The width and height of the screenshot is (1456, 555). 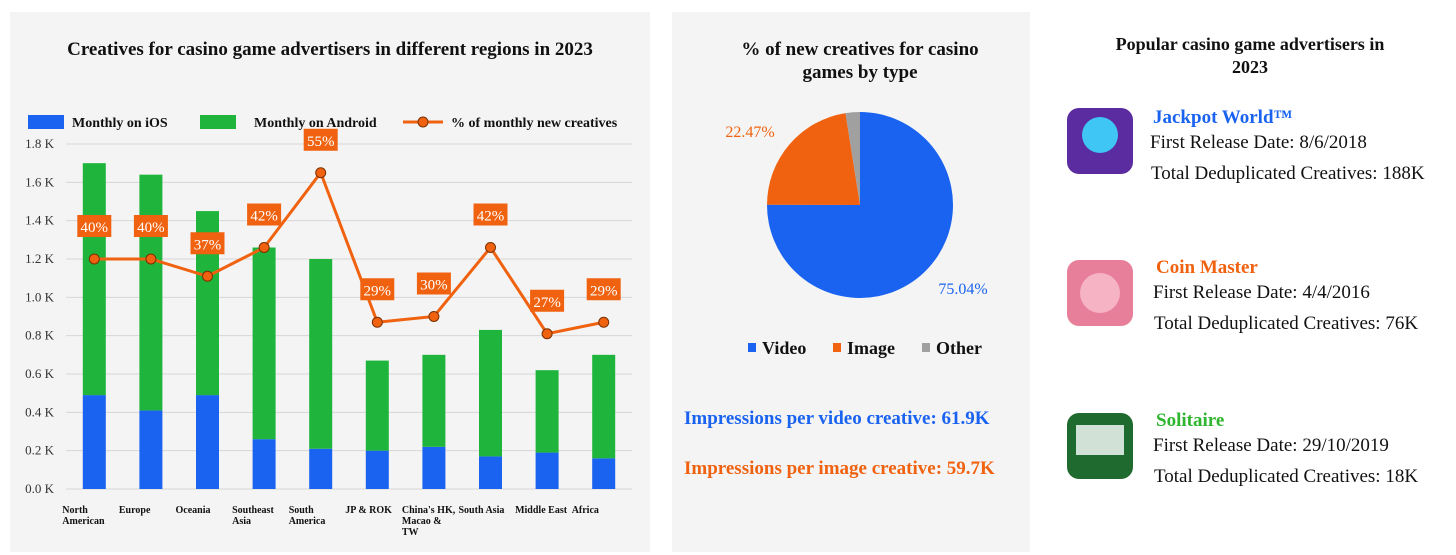 I want to click on x-tick-label: North American, so click(x=83, y=516).